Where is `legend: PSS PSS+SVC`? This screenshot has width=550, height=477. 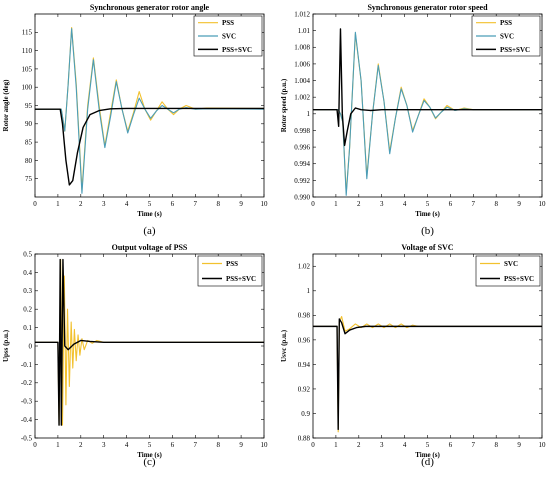 legend: PSS PSS+SVC is located at coordinates (230, 271).